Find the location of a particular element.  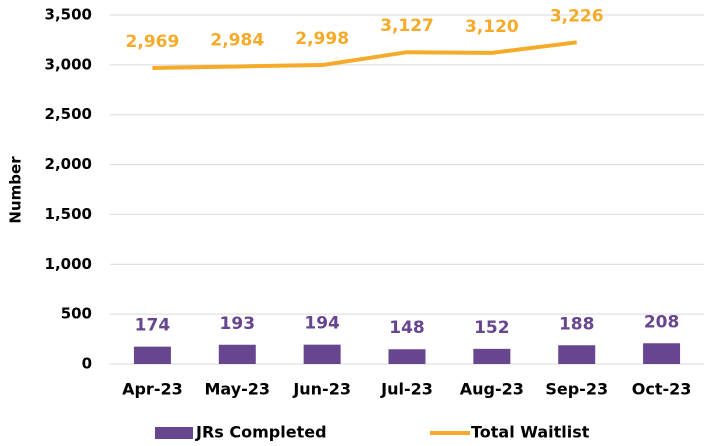

data-label: 2,969 is located at coordinates (153, 42).